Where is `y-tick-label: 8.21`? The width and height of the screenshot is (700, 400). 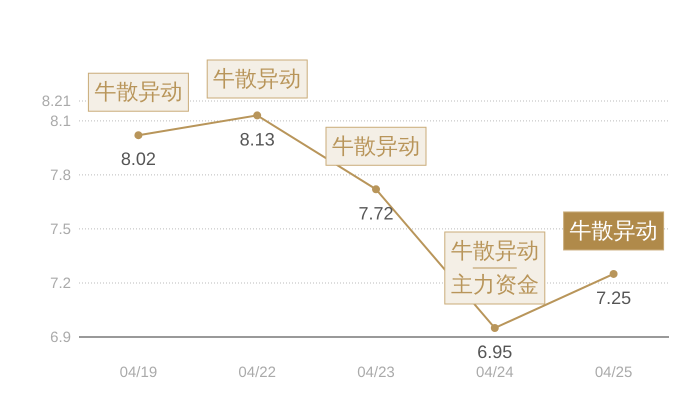 y-tick-label: 8.21 is located at coordinates (56, 101).